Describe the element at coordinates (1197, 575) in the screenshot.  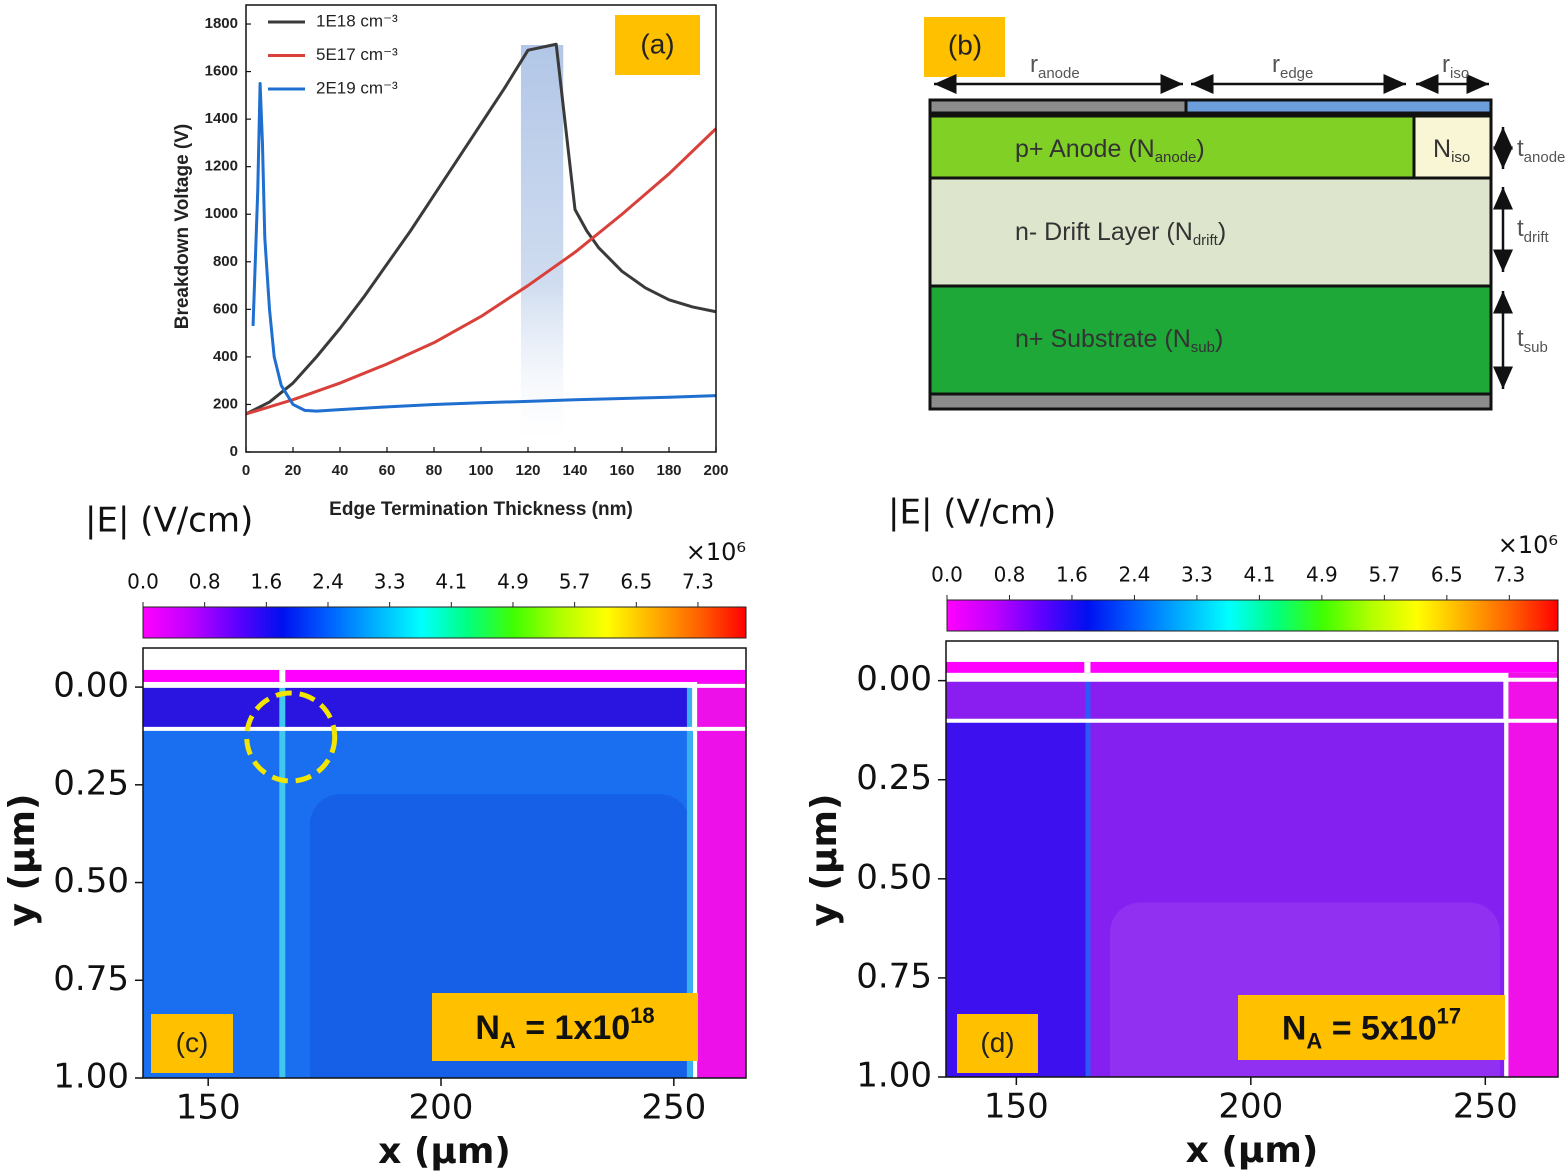
I see `colorbar-tick-label: 3.3` at that location.